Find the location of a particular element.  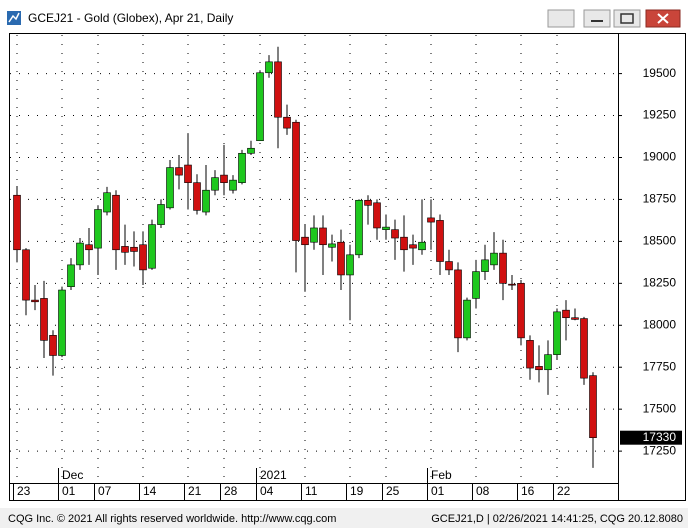

y-tick-label: 18000 is located at coordinates (660, 324).